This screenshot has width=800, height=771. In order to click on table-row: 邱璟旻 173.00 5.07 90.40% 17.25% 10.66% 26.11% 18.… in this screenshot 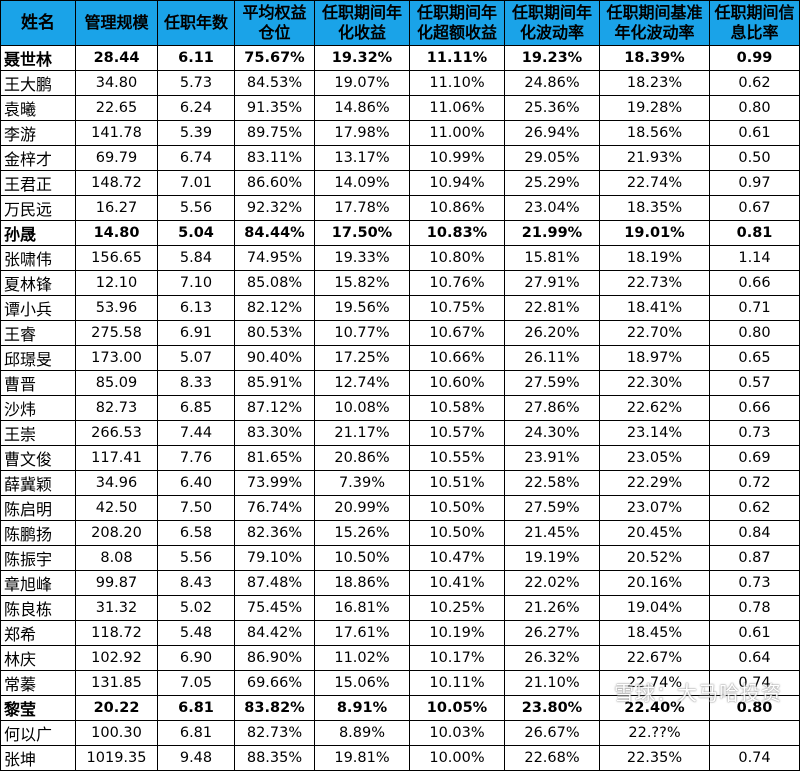, I will do `click(400, 358)`.